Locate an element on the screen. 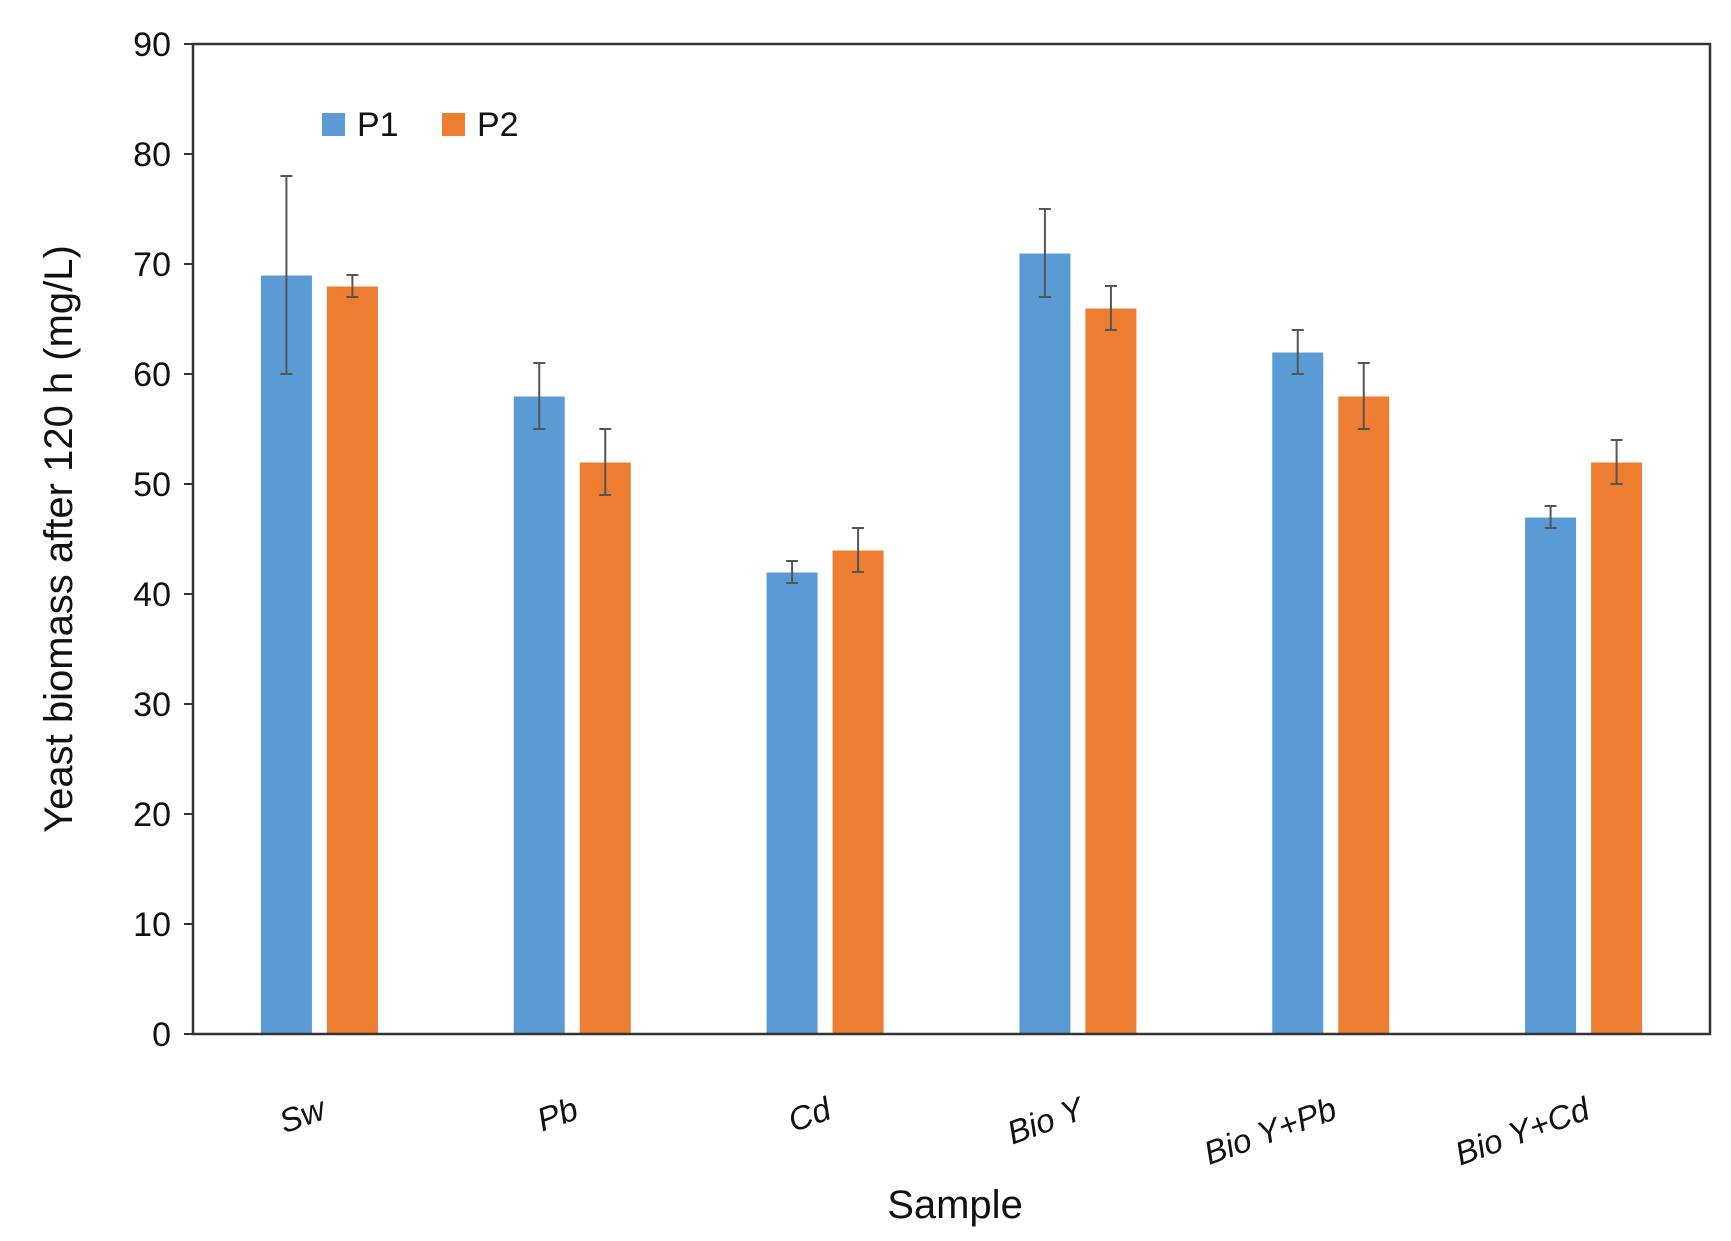 The height and width of the screenshot is (1241, 1731). x-axis-title: Sample is located at coordinates (955, 1205).